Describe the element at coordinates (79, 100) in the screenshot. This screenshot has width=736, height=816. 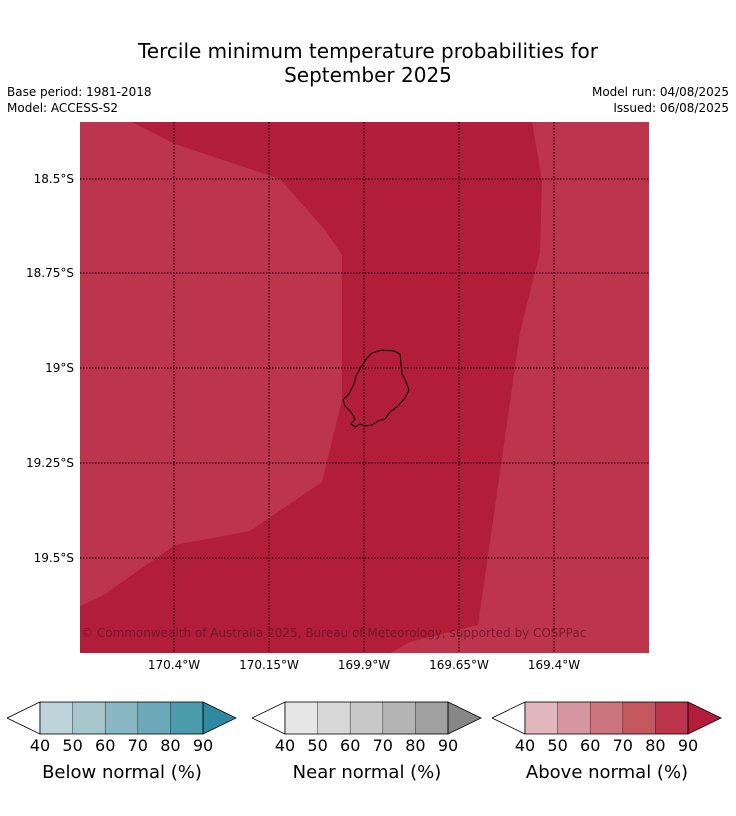
I see `meta-left: Base period: 1981-2018 Model: ACCESS-S2` at that location.